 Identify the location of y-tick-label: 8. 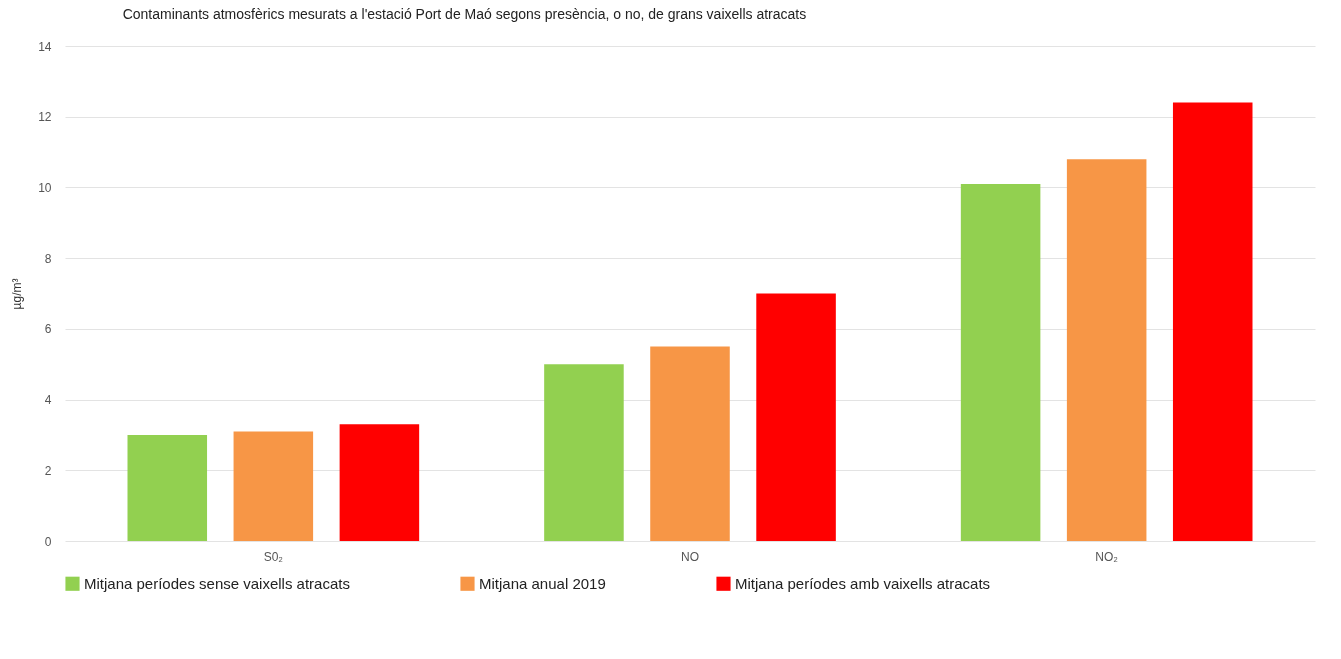
(48, 258).